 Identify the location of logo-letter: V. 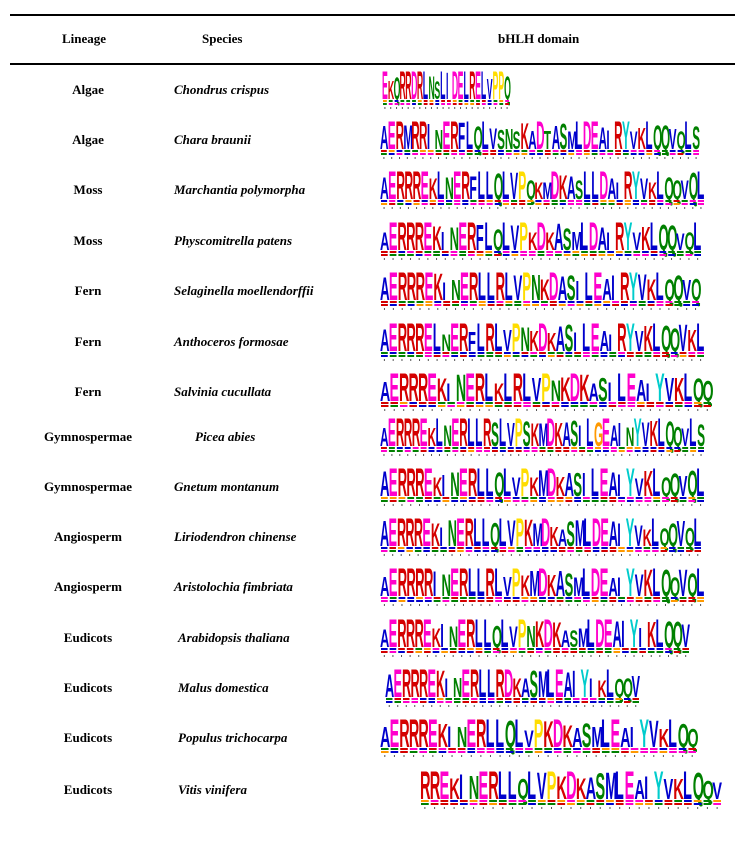
(680, 242).